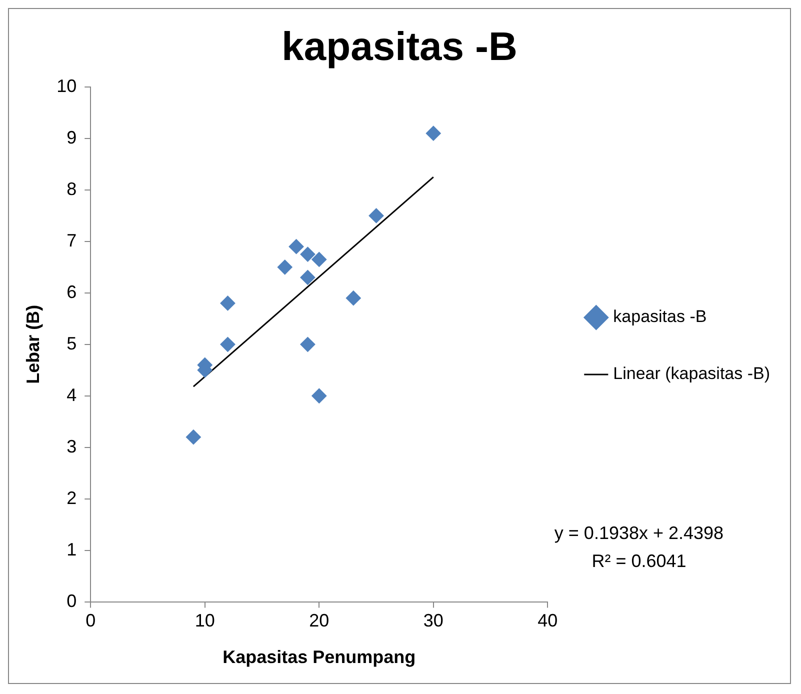 Image resolution: width=801 pixels, height=694 pixels. Describe the element at coordinates (433, 620) in the screenshot. I see `x-tick-label: 30` at that location.